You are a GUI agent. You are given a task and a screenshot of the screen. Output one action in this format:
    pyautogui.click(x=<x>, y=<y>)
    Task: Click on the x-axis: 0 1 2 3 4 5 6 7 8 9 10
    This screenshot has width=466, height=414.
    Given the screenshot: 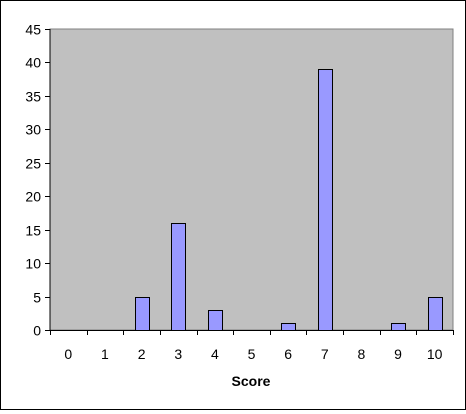 What is the action you would take?
    pyautogui.click(x=252, y=346)
    